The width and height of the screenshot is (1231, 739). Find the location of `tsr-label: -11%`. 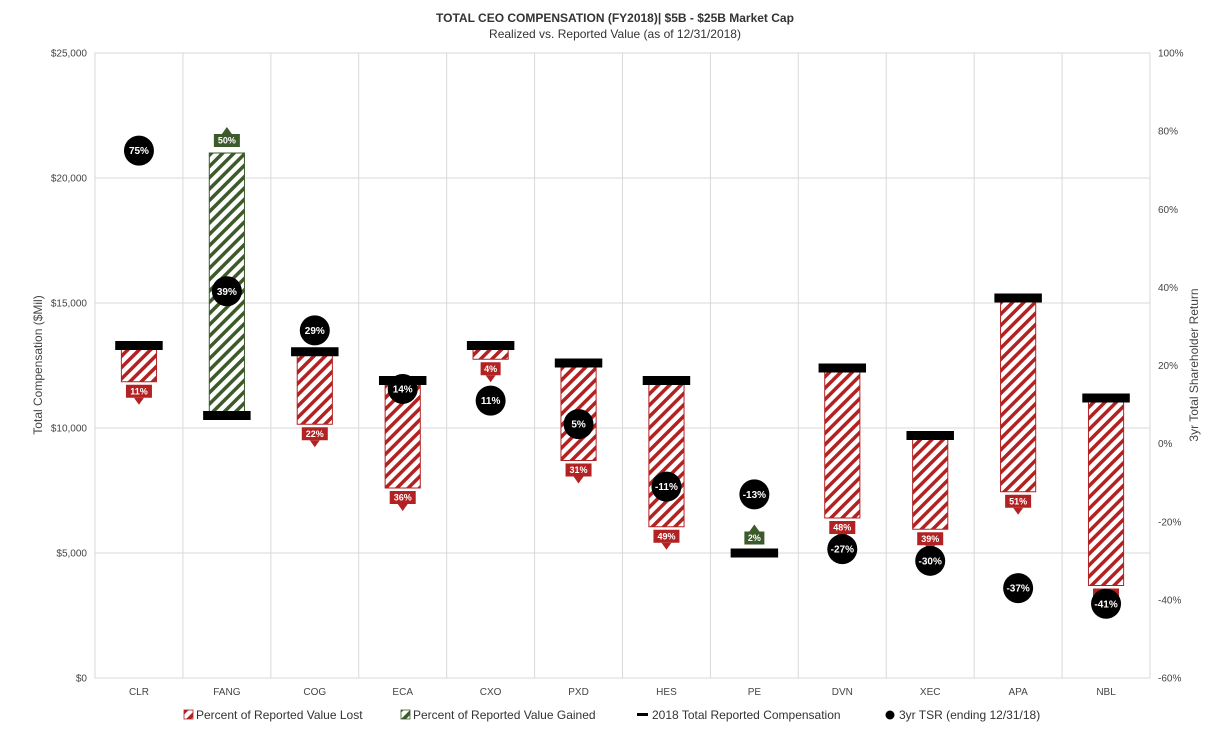

tsr-label: -11% is located at coordinates (666, 487).